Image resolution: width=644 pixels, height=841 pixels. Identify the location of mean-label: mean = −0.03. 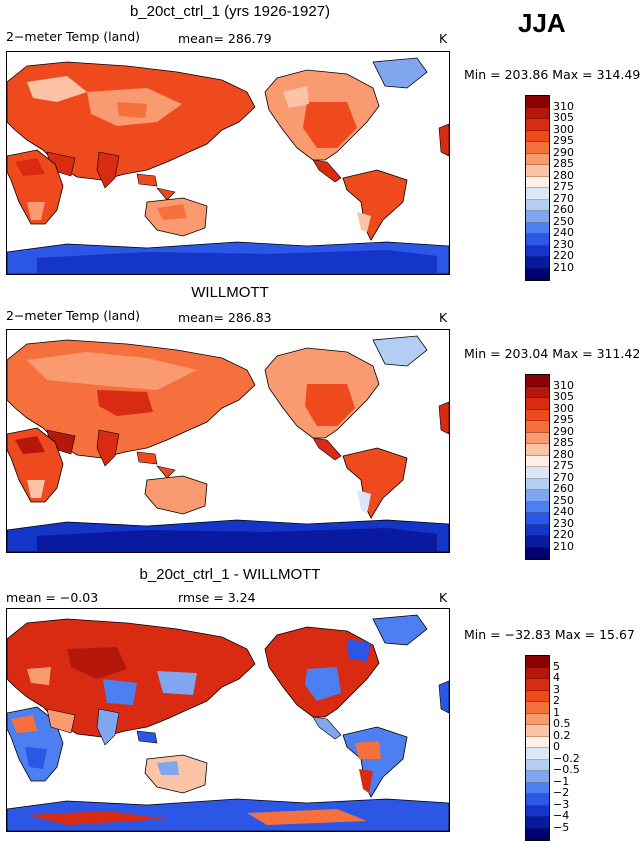
(52, 597).